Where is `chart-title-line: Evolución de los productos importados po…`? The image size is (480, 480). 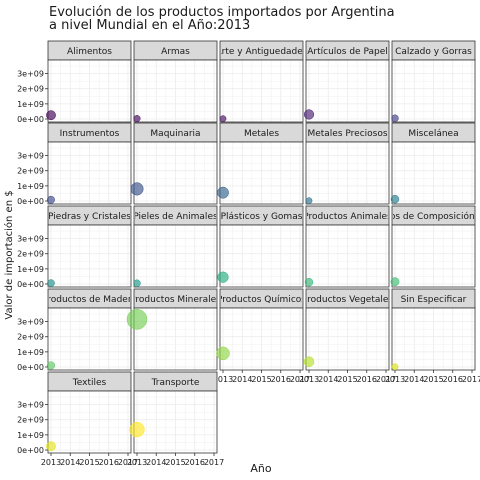 chart-title-line: Evolución de los productos importados po… is located at coordinates (222, 12).